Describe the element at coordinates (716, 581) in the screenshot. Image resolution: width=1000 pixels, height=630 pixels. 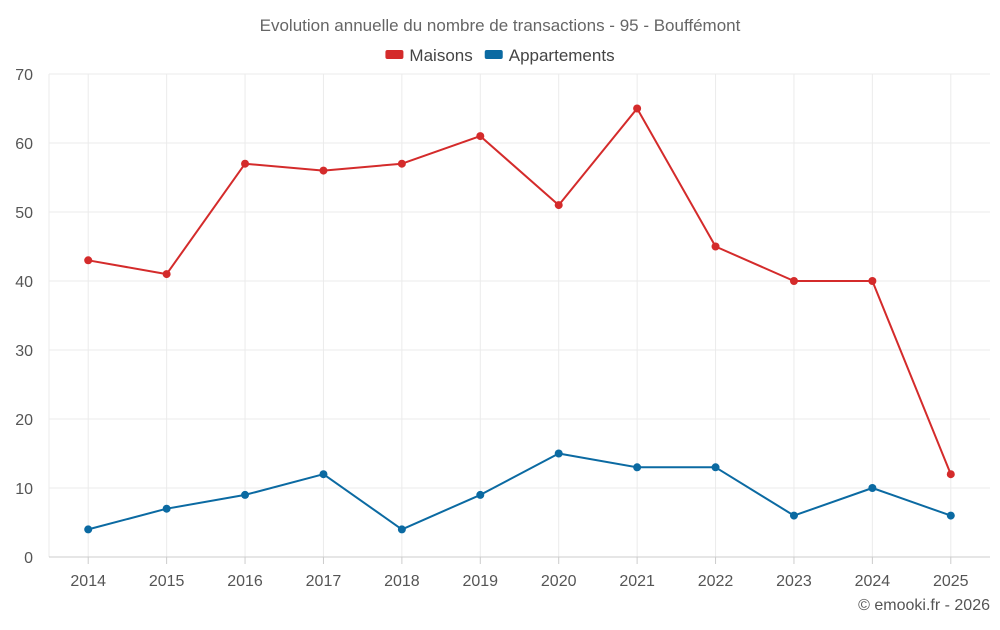
I see `x-tick-label: 2022` at that location.